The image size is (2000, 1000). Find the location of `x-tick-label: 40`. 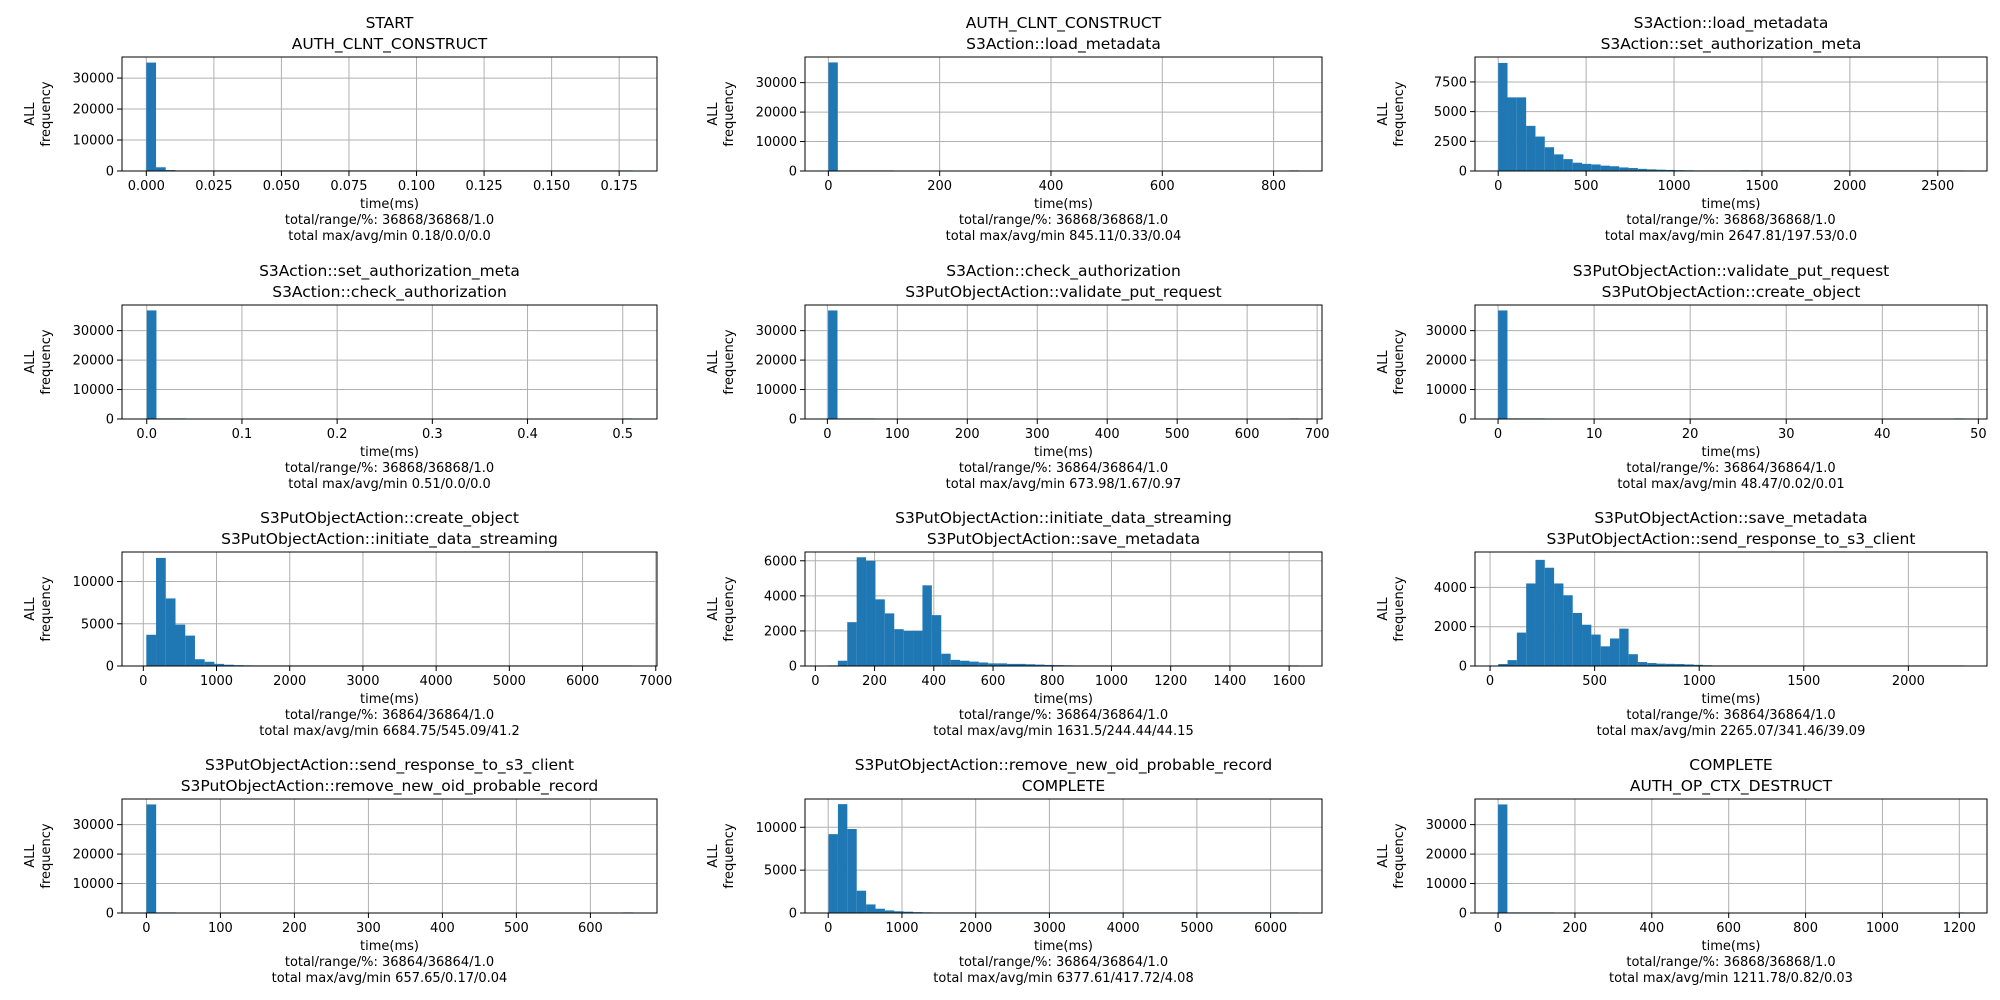

x-tick-label: 40 is located at coordinates (1882, 434).